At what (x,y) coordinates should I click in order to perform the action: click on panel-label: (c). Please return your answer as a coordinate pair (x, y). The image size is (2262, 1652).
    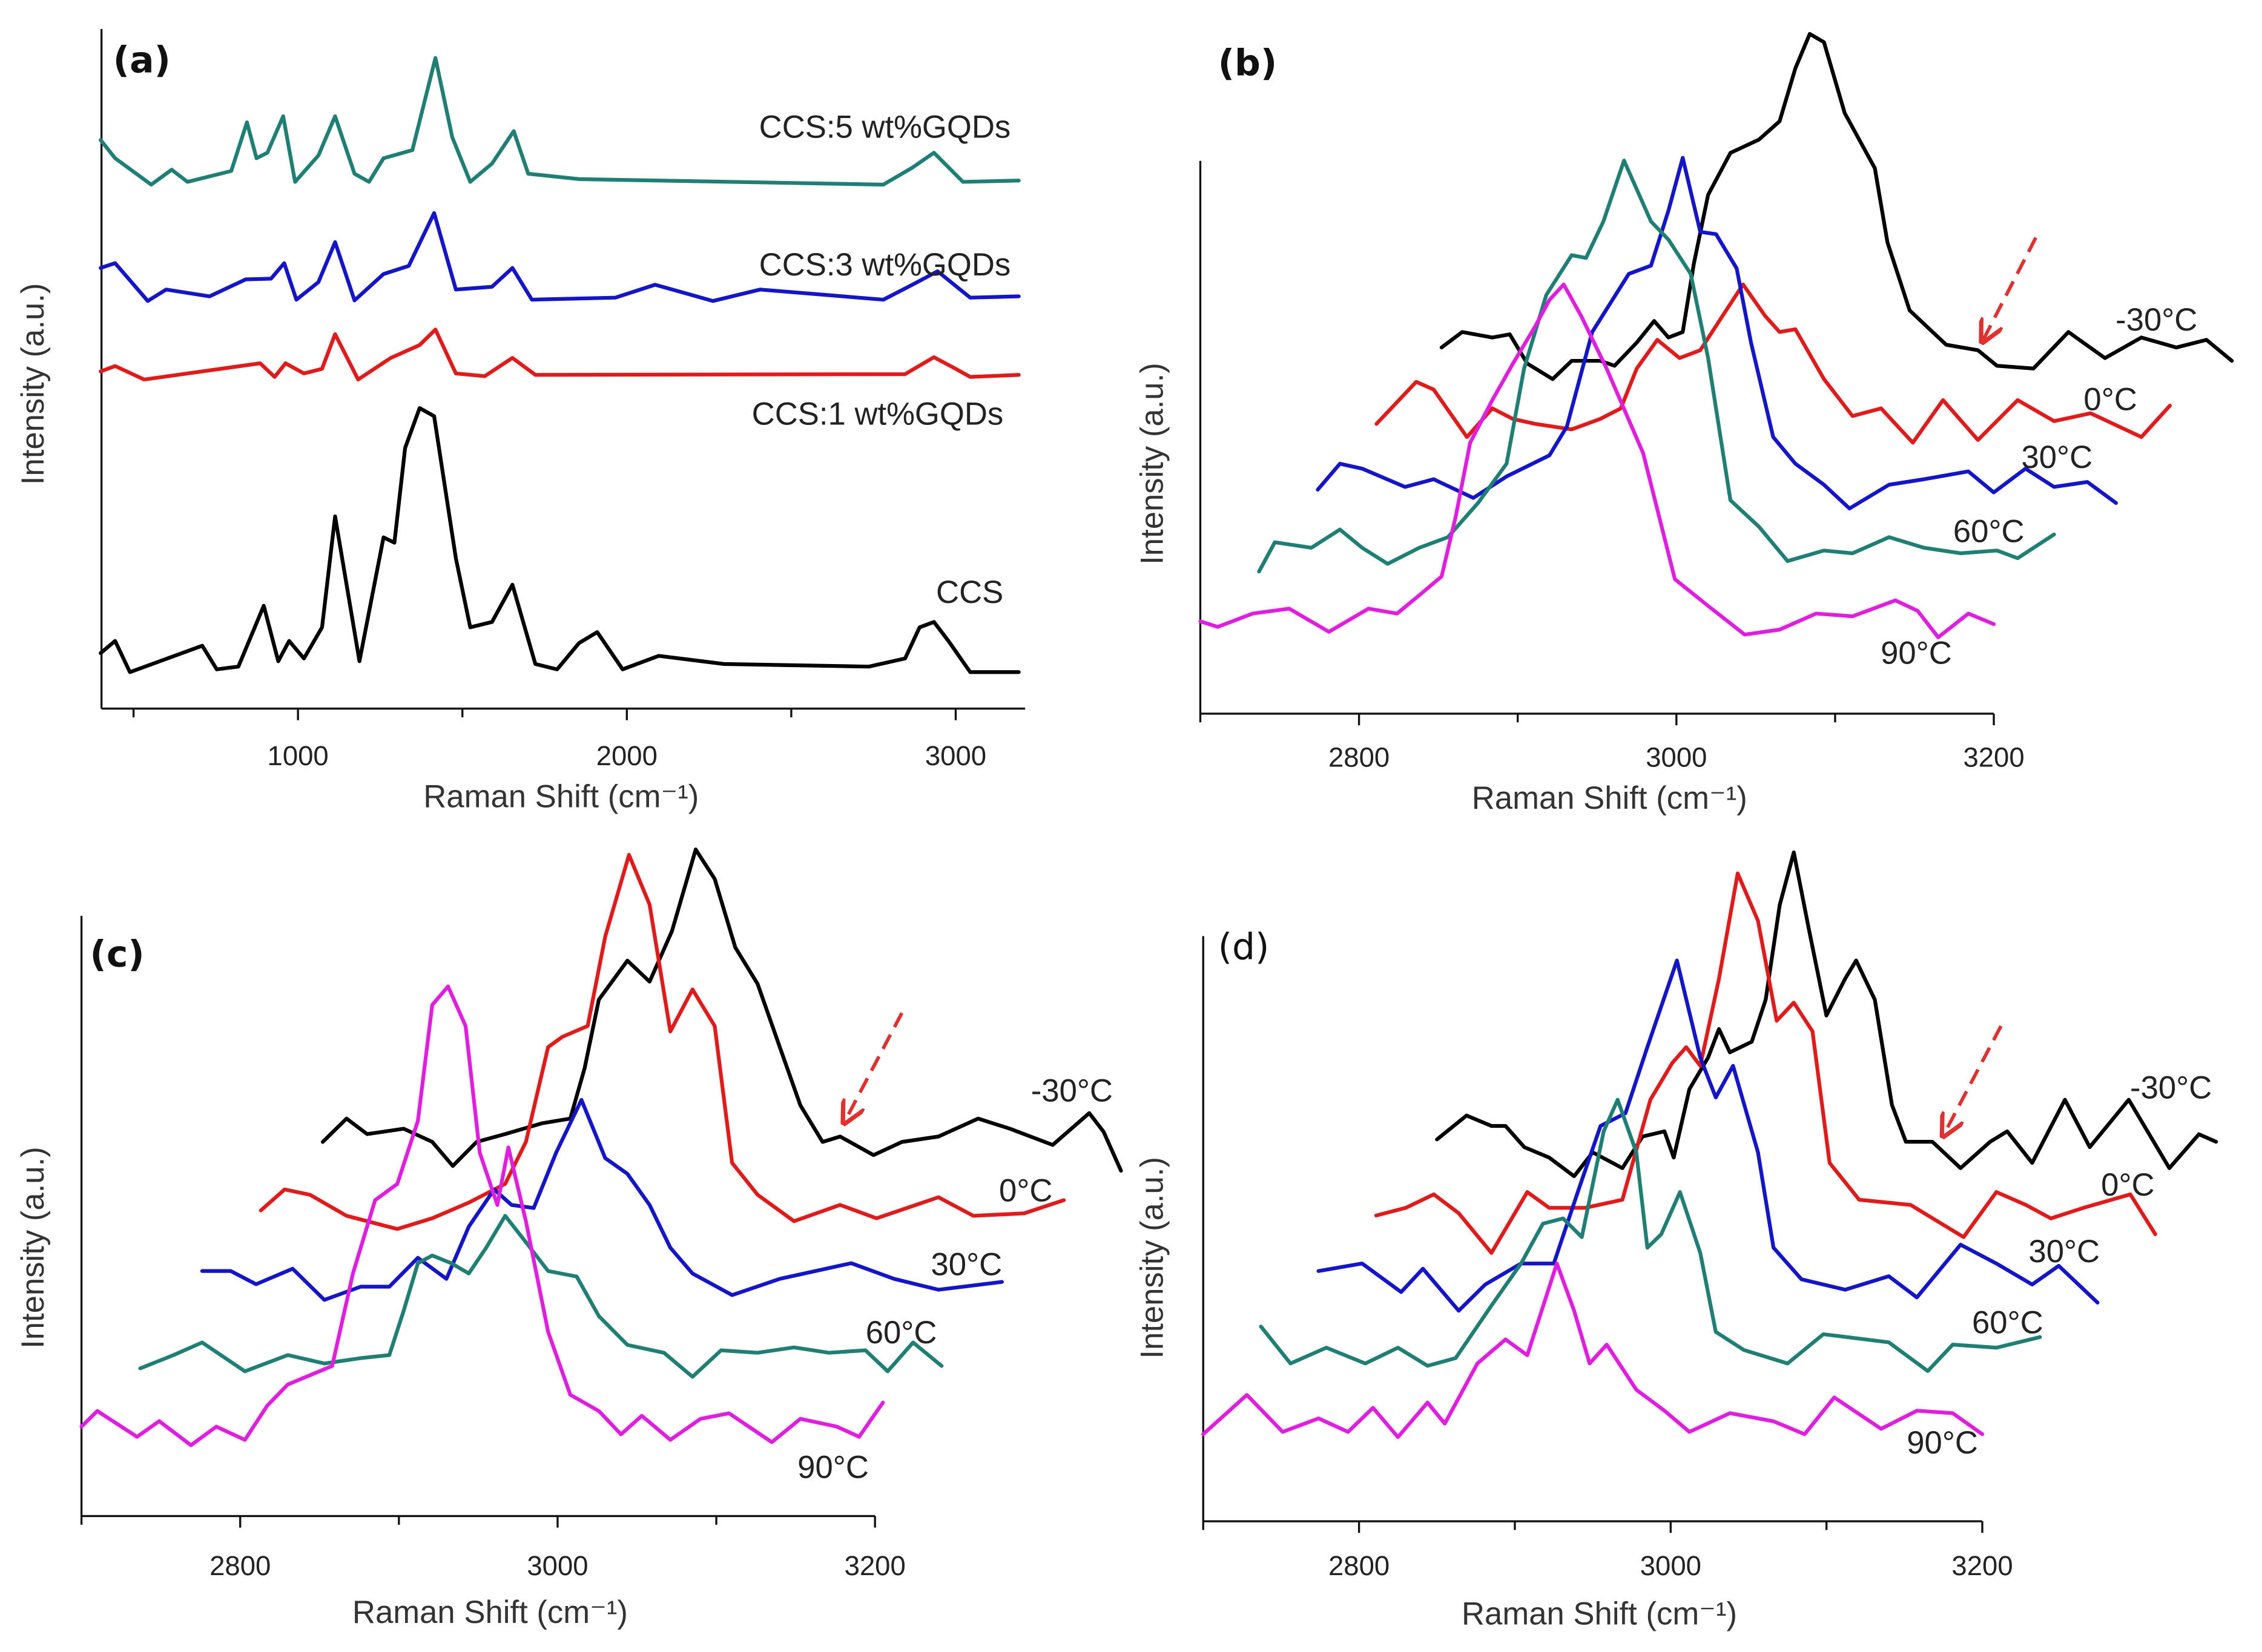
    Looking at the image, I should click on (117, 954).